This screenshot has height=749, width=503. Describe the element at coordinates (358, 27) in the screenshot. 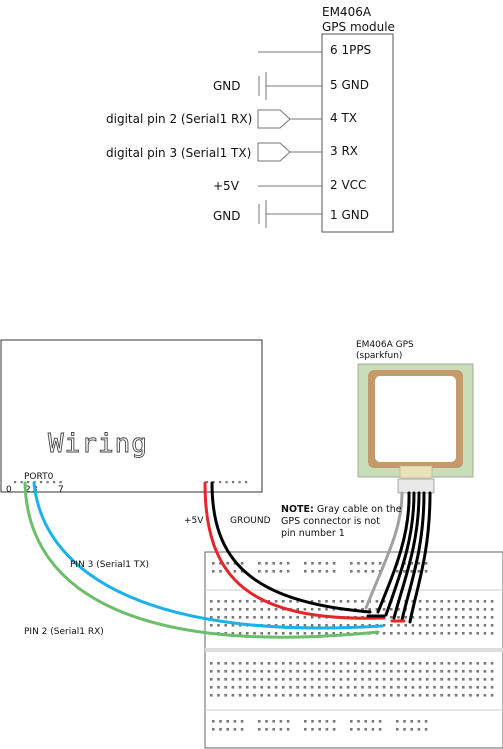

I see `module-title-line2: GPS module` at that location.